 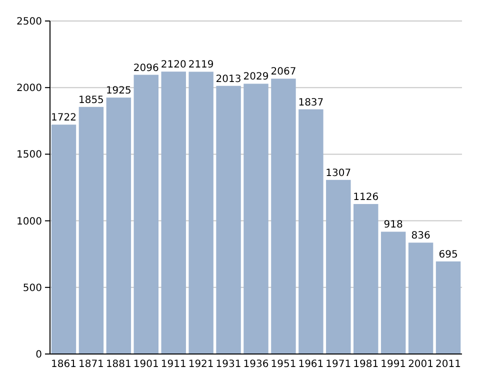 What do you see at coordinates (339, 364) in the screenshot?
I see `x-tick-label: 1971` at bounding box center [339, 364].